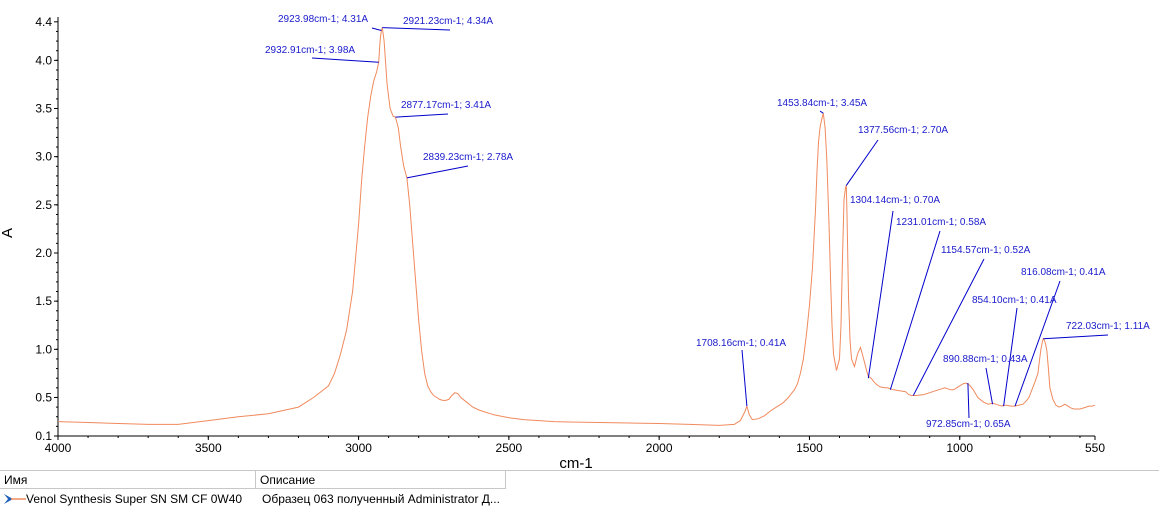 The image size is (1159, 509). Describe the element at coordinates (43, 253) in the screenshot. I see `y-tick-label: 2.0` at that location.